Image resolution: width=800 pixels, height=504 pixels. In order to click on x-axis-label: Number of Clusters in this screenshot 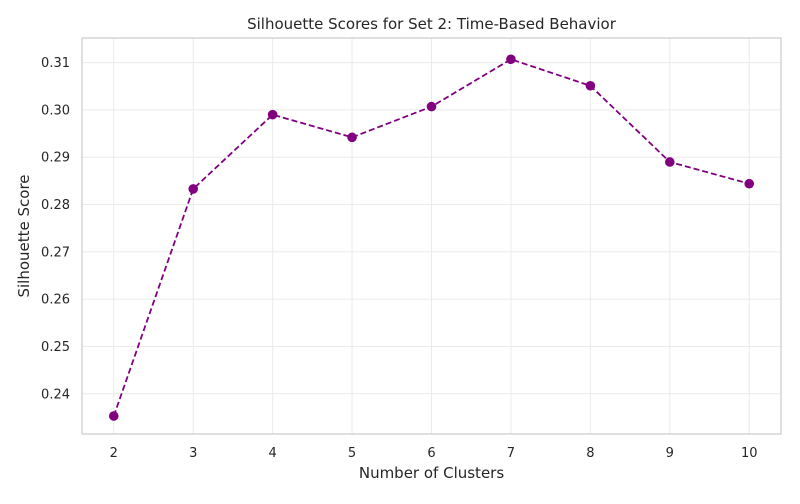, I will do `click(431, 473)`.